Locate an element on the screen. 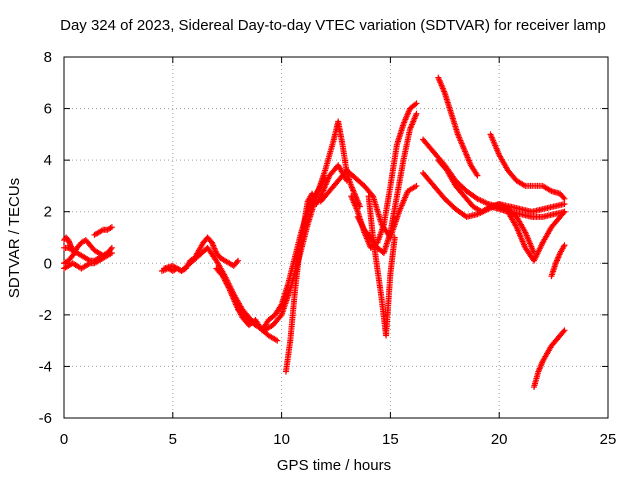 The width and height of the screenshot is (640, 480). series-sat-t is located at coordinates (527, 233).